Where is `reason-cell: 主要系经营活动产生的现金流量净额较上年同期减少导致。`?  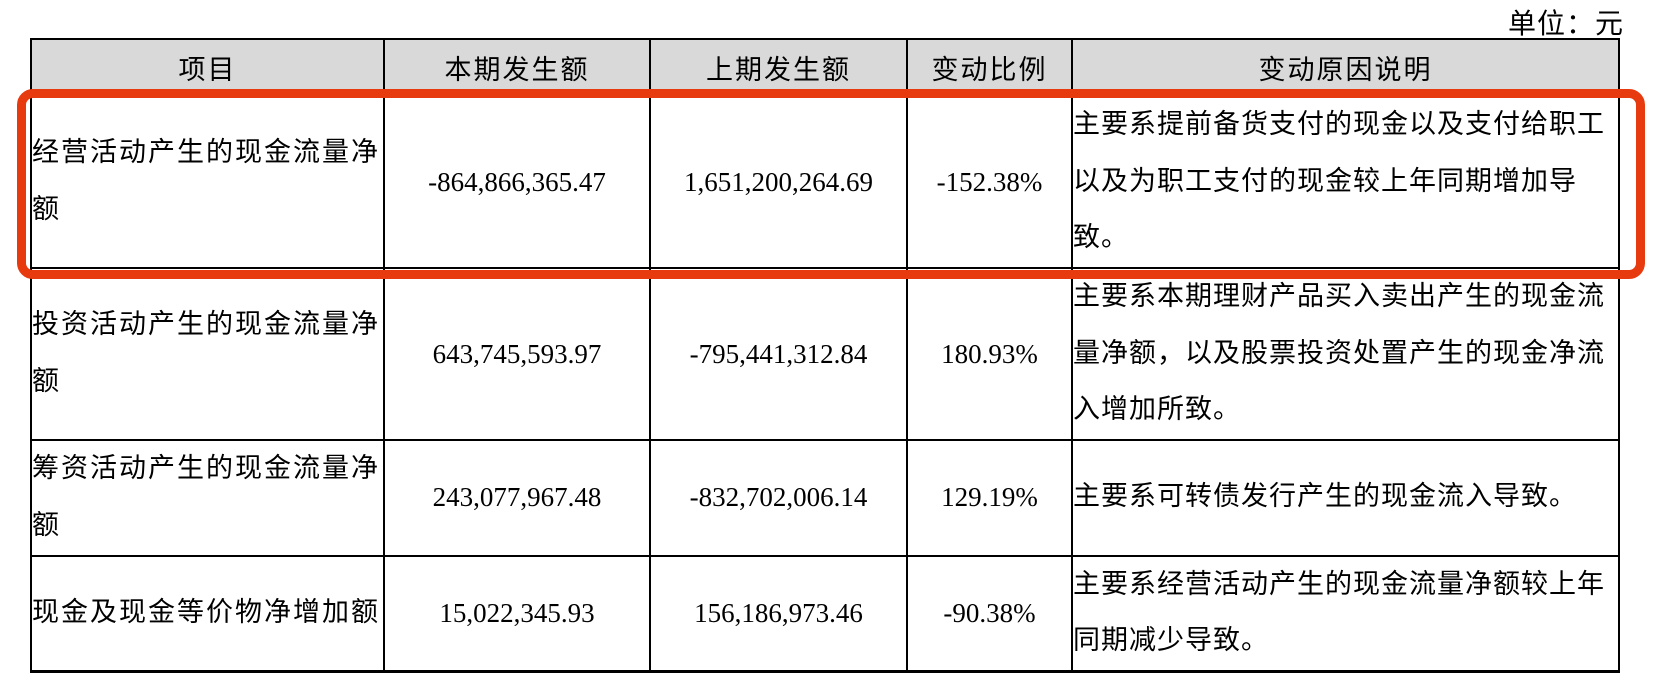
reason-cell: 主要系经营活动产生的现金流量净额较上年同期减少导致。 is located at coordinates (1345, 613).